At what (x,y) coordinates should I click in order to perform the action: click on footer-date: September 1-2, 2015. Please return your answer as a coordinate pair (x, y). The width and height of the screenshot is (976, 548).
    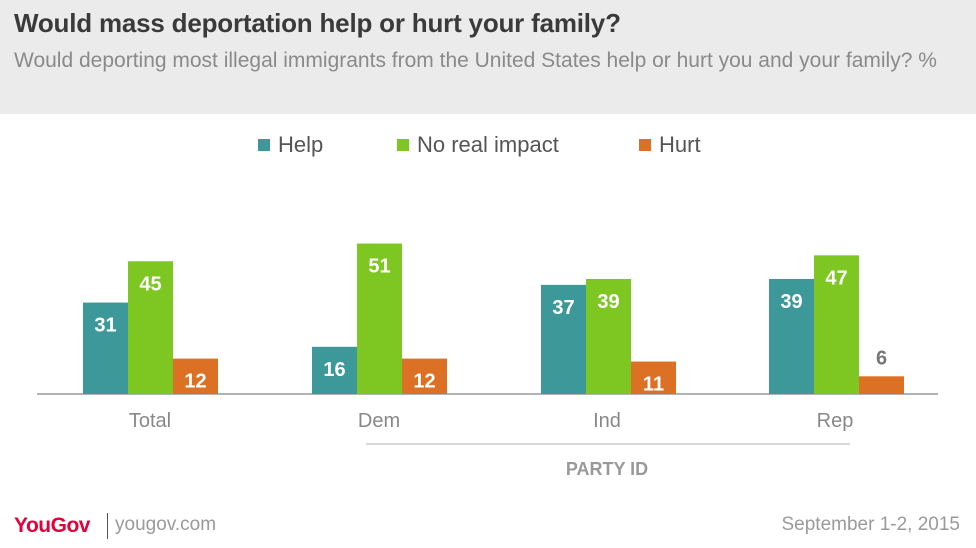
    Looking at the image, I should click on (870, 524).